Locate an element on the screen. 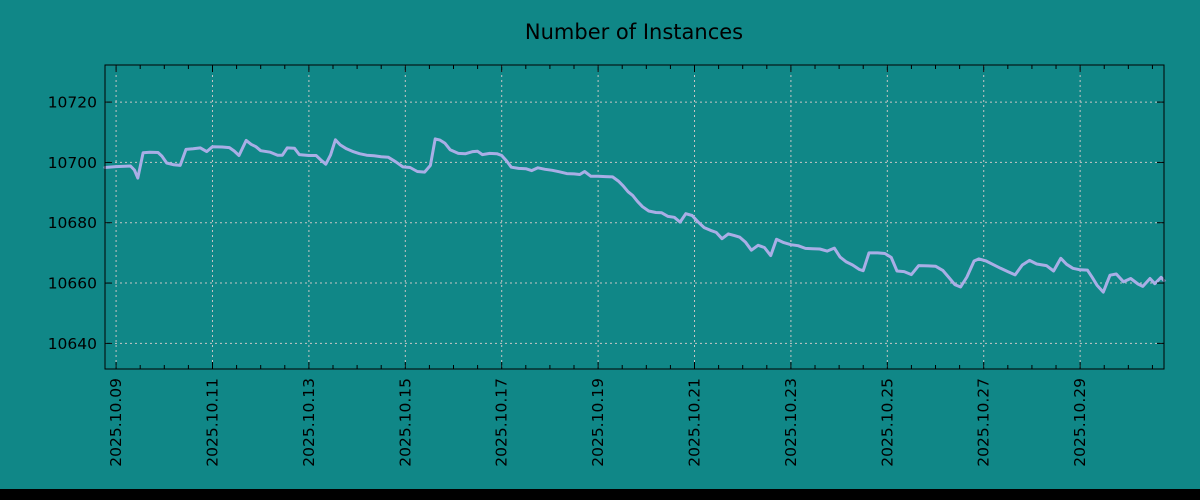 This screenshot has width=1200, height=500. chart-title: Number of Instances is located at coordinates (634, 32).